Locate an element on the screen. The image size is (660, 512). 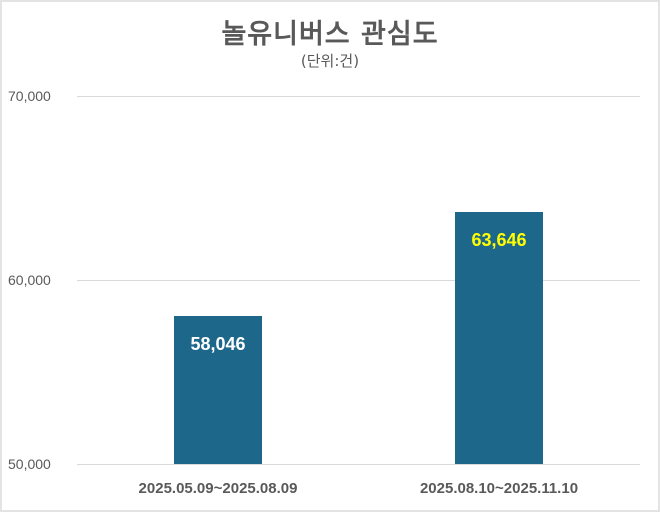
chart-title: 놀유니버스 관심도 is located at coordinates (330, 34).